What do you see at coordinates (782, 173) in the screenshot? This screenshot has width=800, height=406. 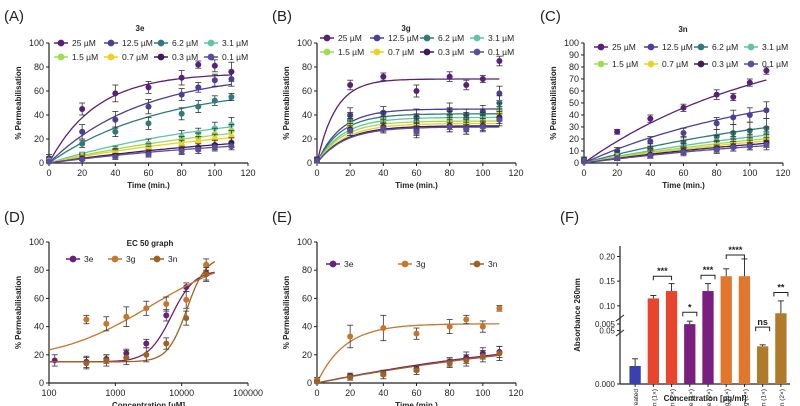 I see `x-tick-label: 120` at bounding box center [782, 173].